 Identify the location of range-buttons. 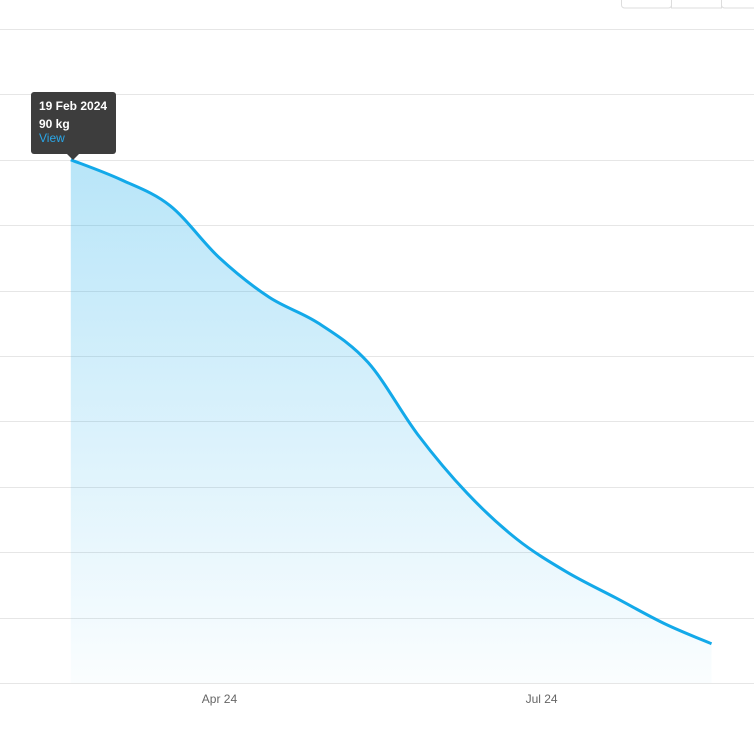
(687, 4).